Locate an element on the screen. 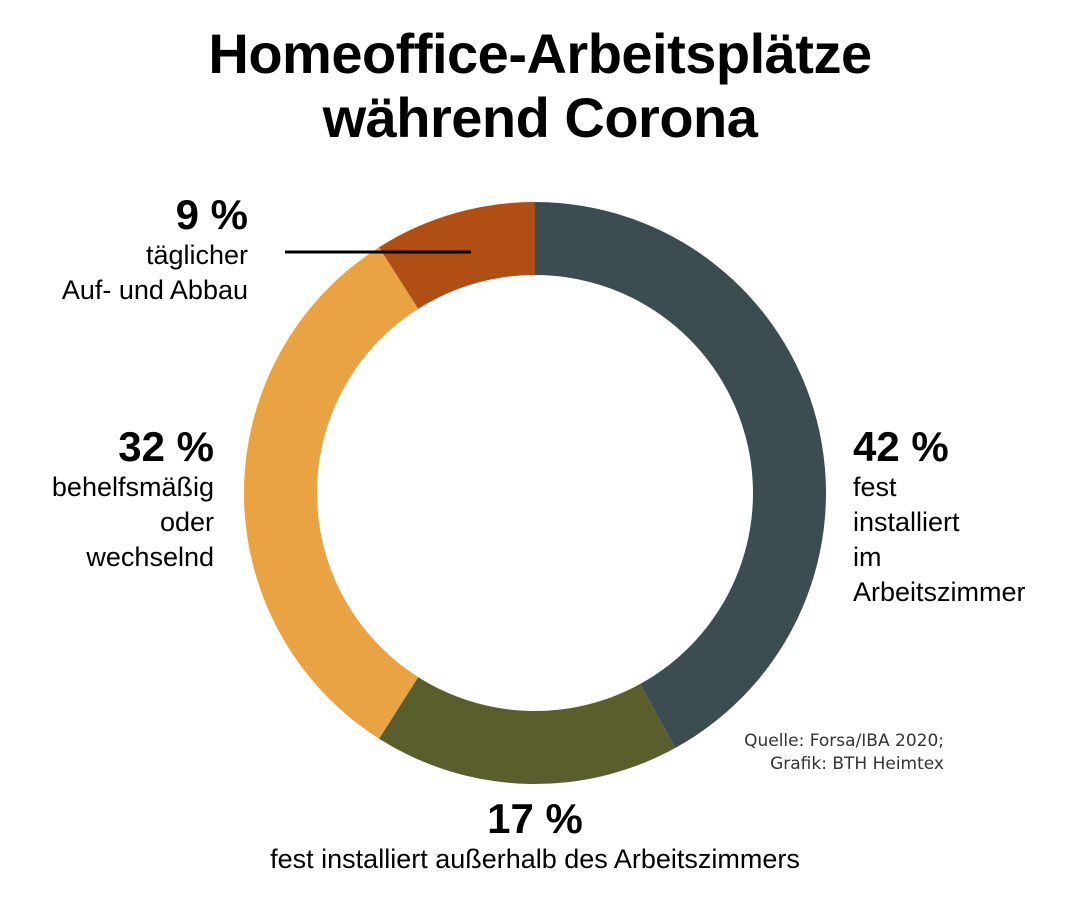 The width and height of the screenshot is (1080, 906). source-line: Quelle: Forsa/IBA 2020; is located at coordinates (844, 741).